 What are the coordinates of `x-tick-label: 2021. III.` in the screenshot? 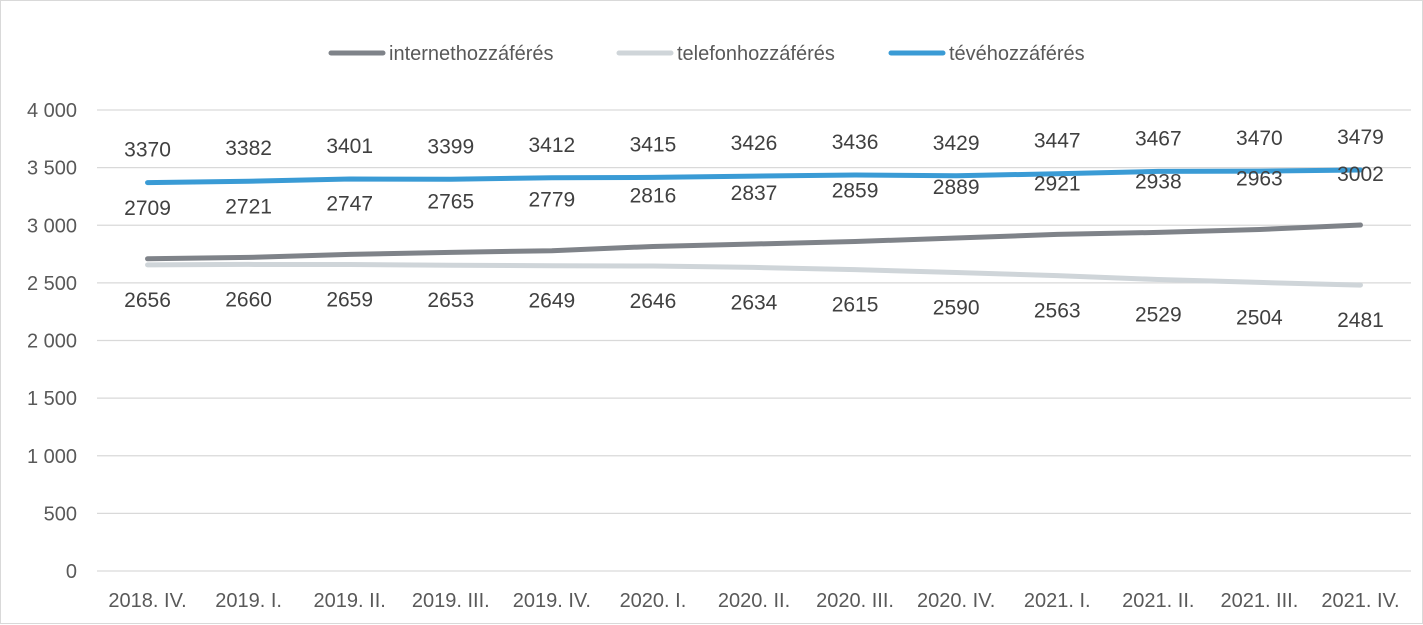 It's located at (1259, 601).